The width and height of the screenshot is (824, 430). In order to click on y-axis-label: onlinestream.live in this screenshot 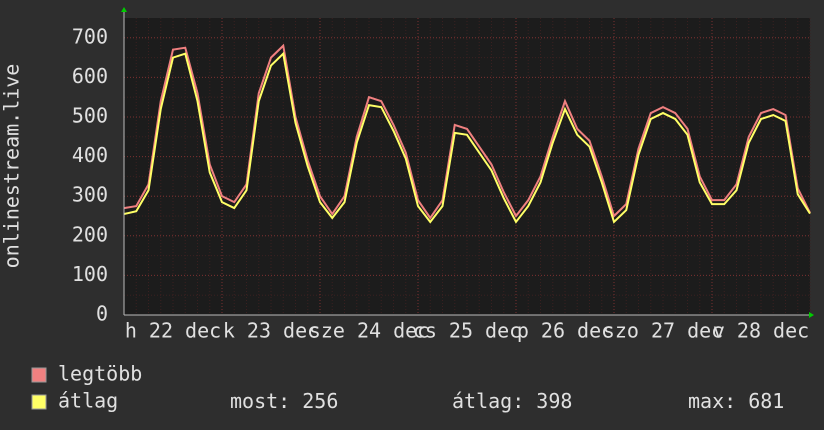, I will do `click(12, 166)`.